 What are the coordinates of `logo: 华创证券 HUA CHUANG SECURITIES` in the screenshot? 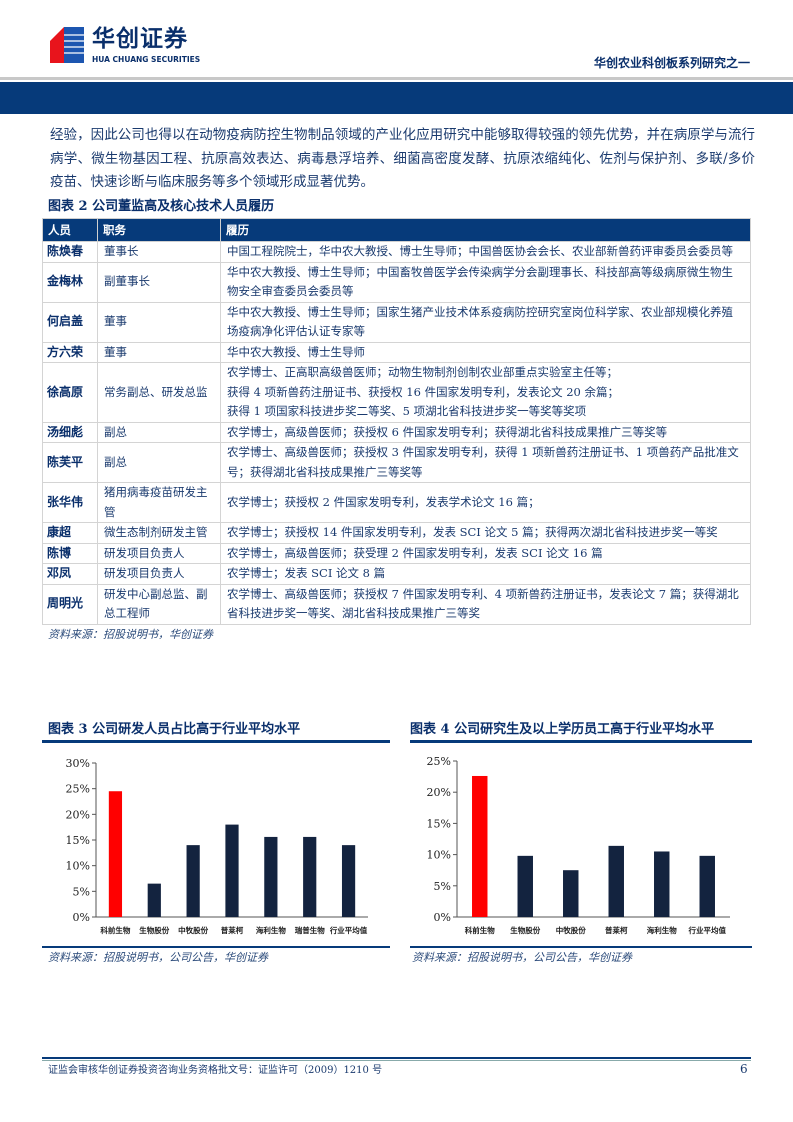 It's located at (125, 47).